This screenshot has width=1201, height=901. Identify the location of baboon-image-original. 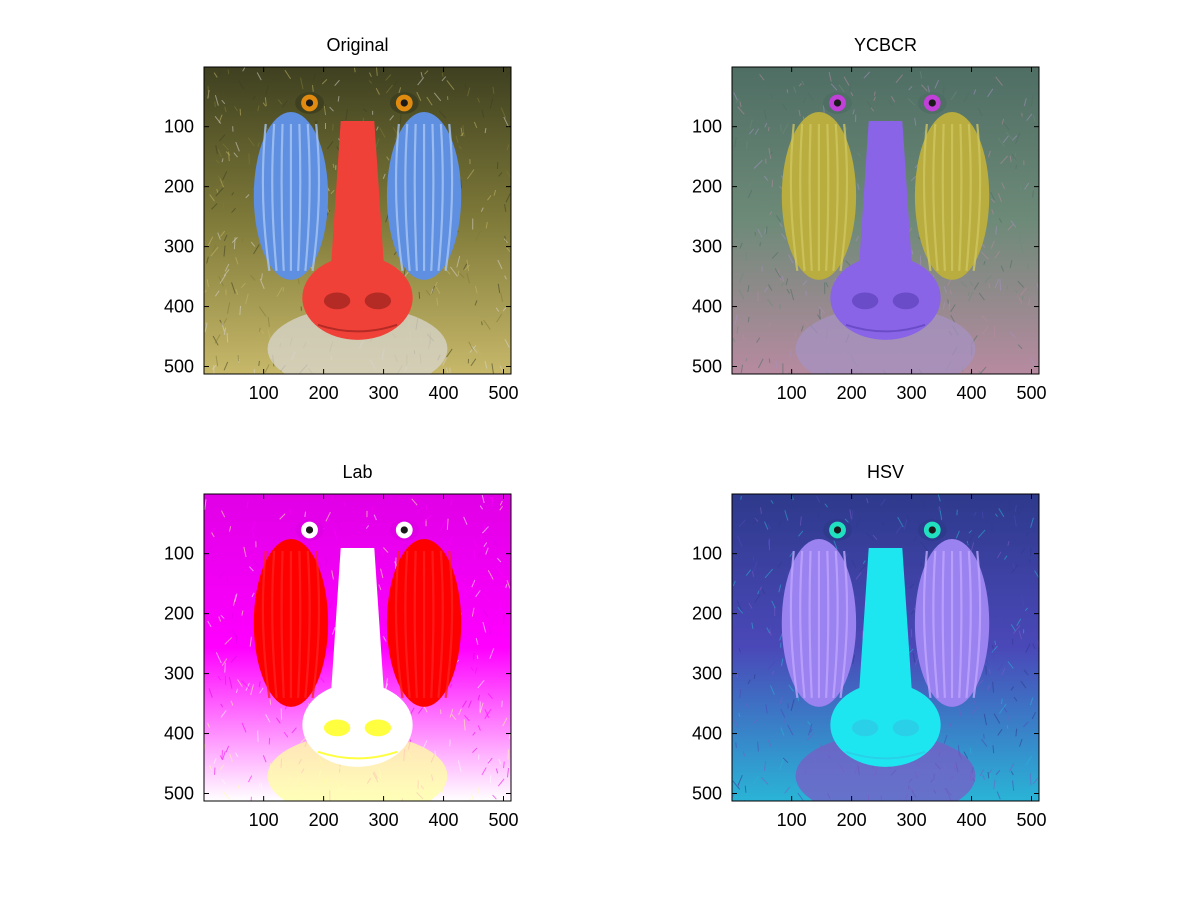
(357, 220).